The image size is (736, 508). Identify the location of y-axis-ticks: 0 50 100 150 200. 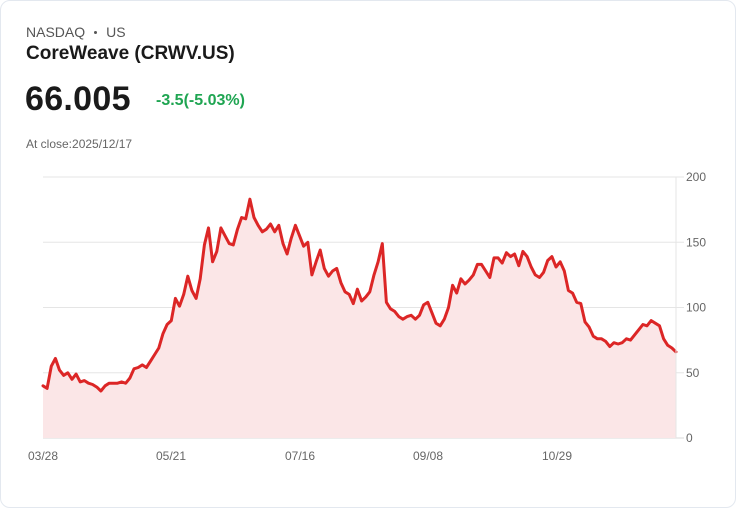
(696, 307).